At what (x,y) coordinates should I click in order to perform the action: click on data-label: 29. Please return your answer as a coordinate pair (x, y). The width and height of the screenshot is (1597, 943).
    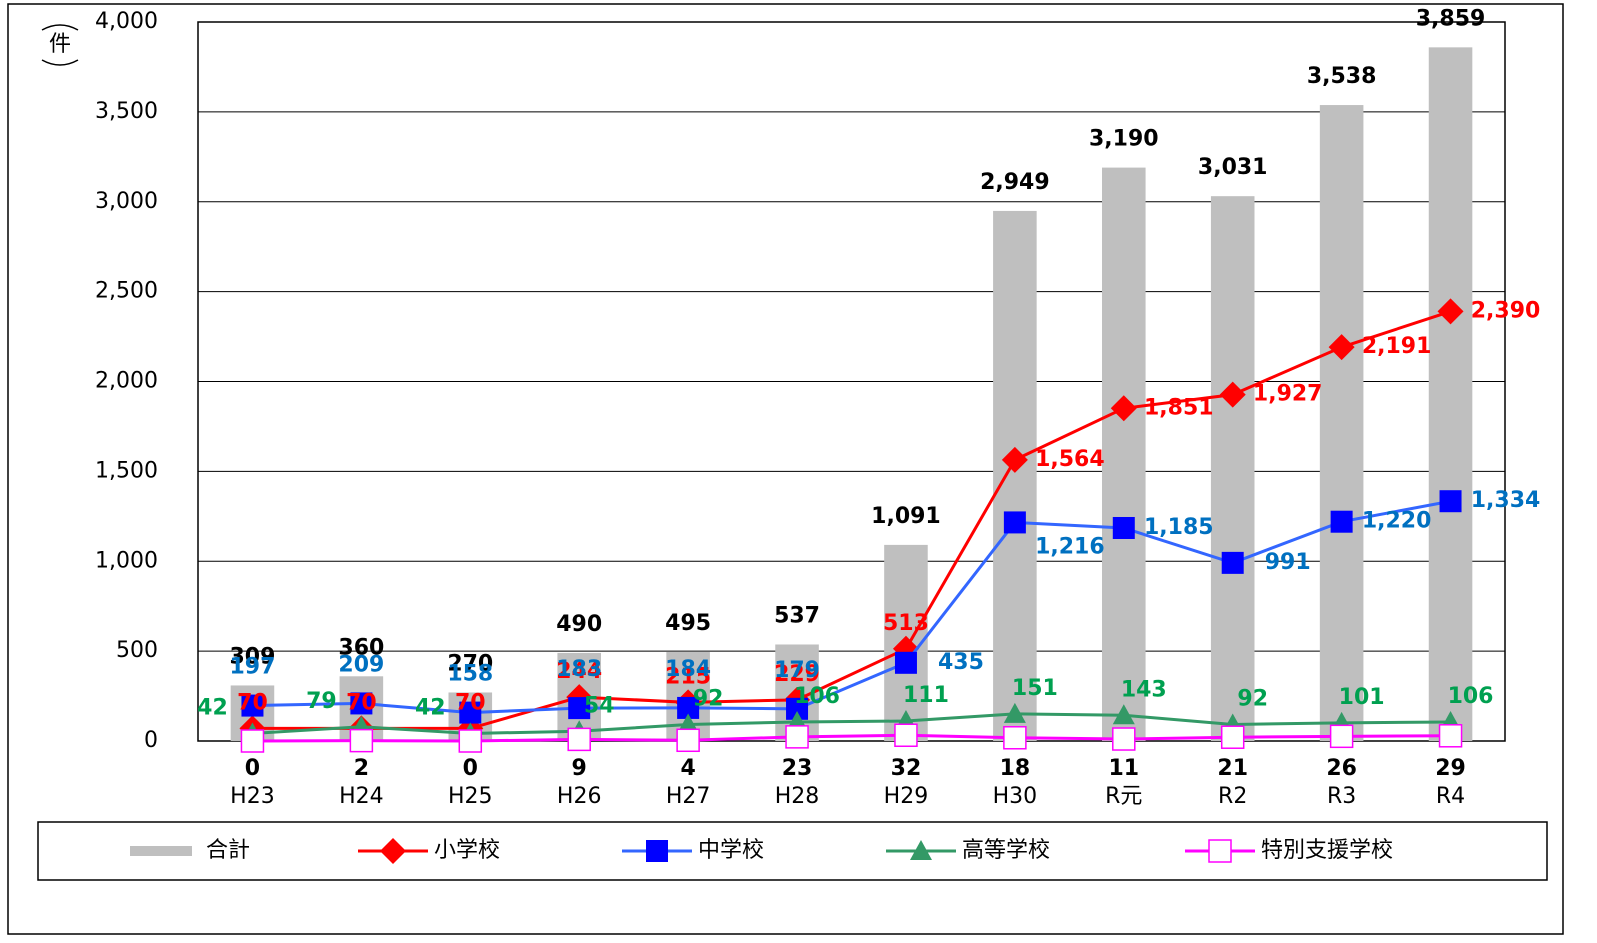
    Looking at the image, I should click on (1450, 768).